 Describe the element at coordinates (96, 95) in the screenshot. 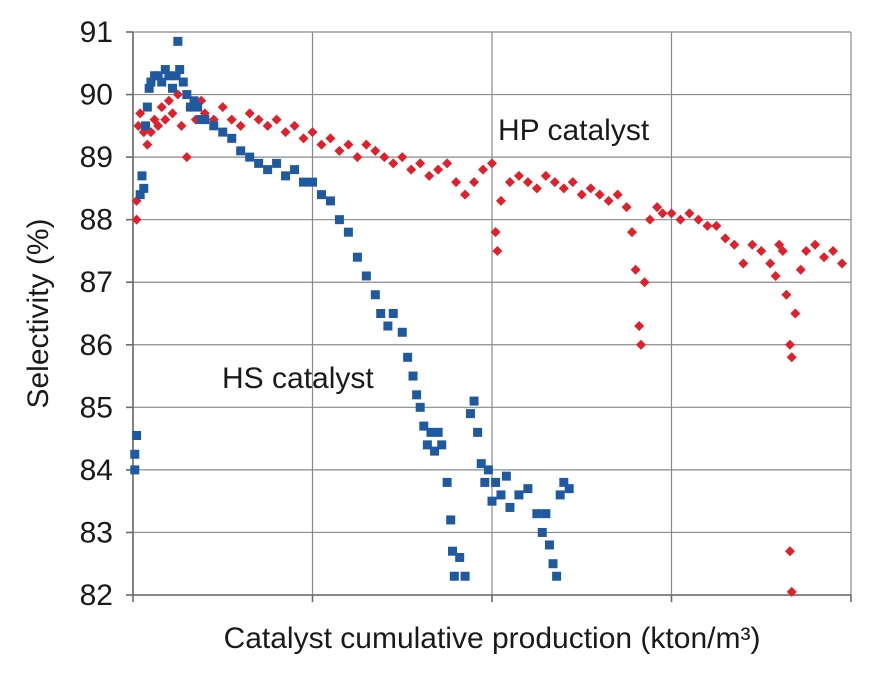

I see `y-tick-label: 90` at that location.